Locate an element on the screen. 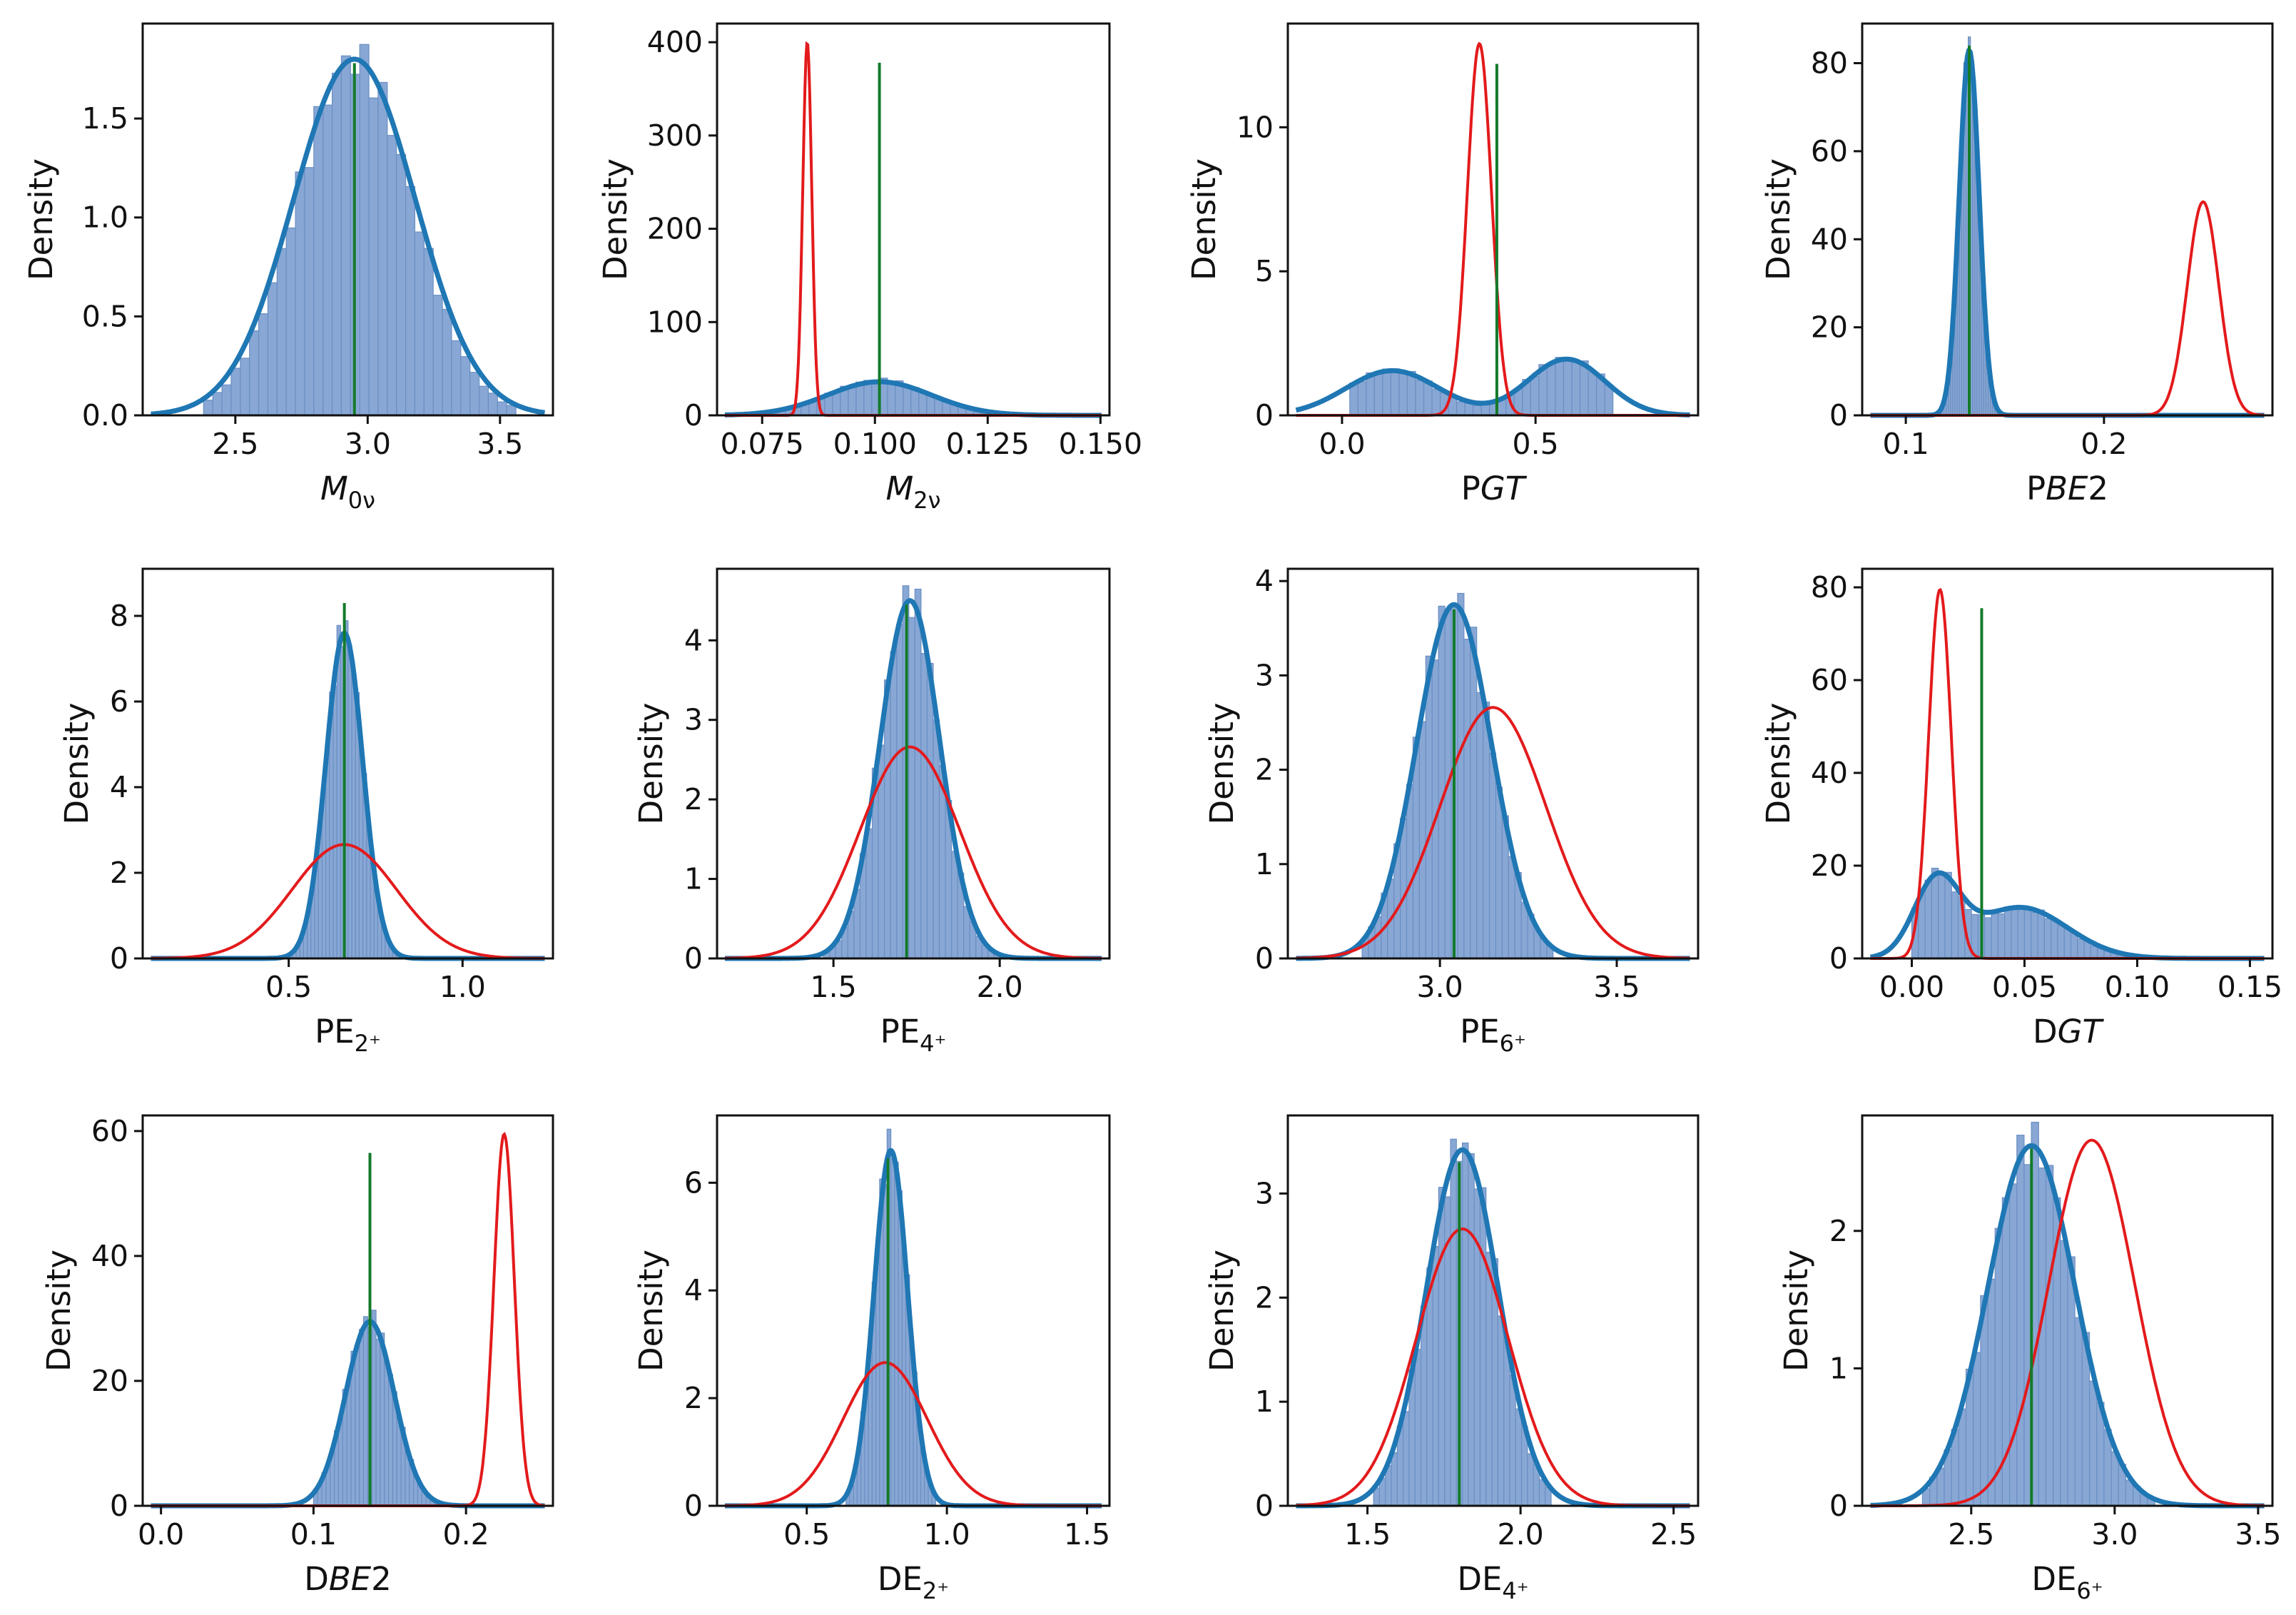 This screenshot has height=1615, width=2296. x-tick-label: 0.10 is located at coordinates (2137, 987).